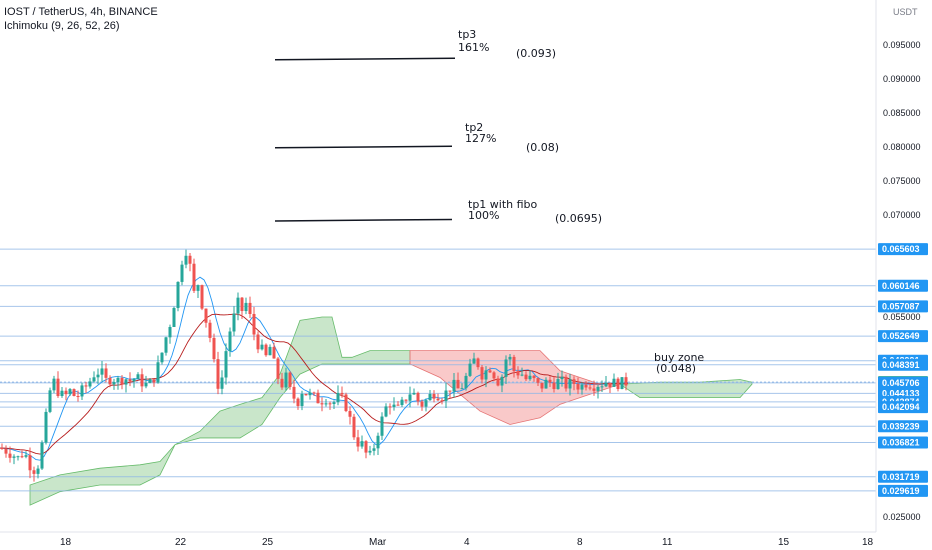  What do you see at coordinates (467, 34) in the screenshot?
I see `tp3-label: tp3` at bounding box center [467, 34].